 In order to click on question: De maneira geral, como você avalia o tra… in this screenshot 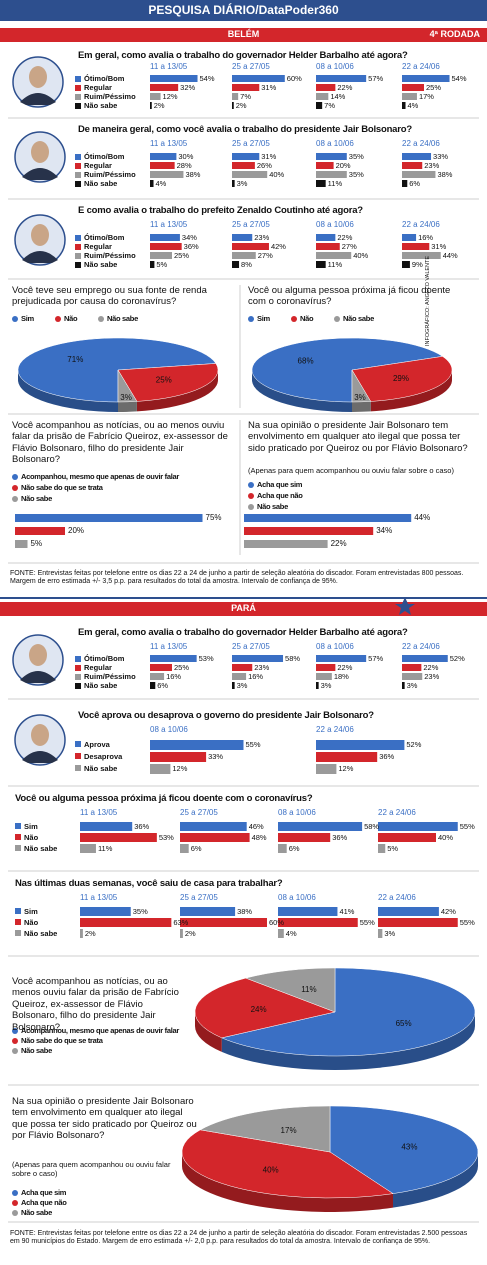, I will do `click(245, 129)`.